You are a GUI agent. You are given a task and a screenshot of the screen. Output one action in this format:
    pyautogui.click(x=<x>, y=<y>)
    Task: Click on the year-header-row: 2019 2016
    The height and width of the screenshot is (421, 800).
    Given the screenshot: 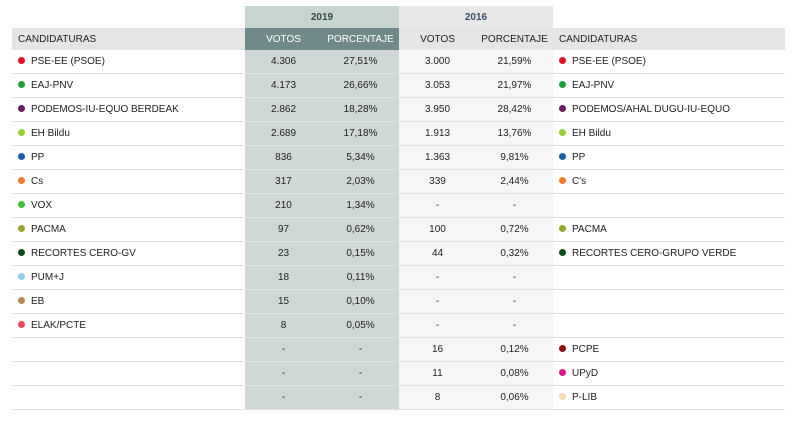 What is the action you would take?
    pyautogui.click(x=398, y=17)
    